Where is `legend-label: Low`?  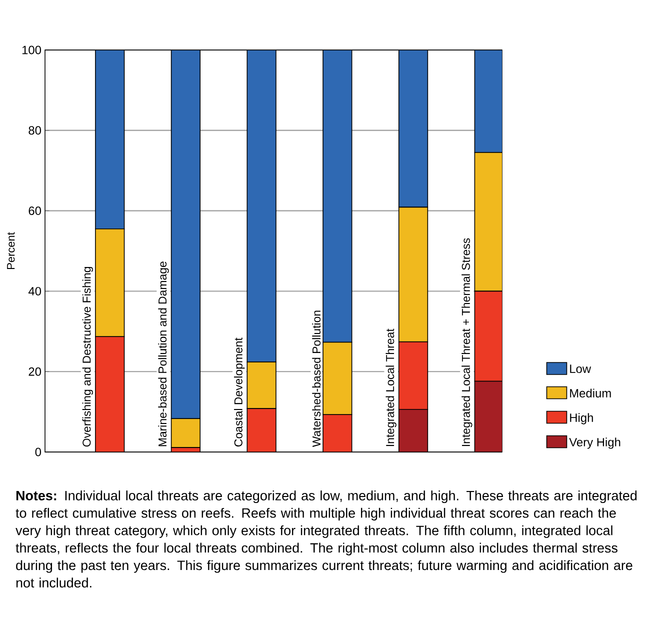 legend-label: Low is located at coordinates (581, 369).